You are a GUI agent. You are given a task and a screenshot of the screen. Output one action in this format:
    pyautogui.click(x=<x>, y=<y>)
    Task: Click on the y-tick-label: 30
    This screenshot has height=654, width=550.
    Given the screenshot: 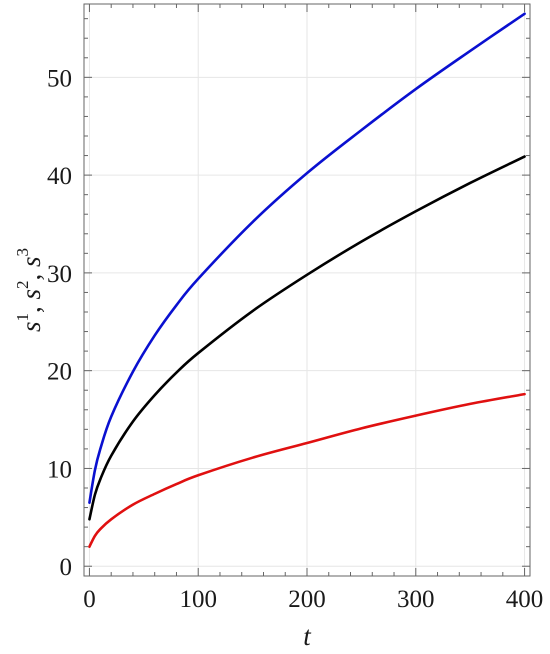 What is the action you would take?
    pyautogui.click(x=59, y=274)
    